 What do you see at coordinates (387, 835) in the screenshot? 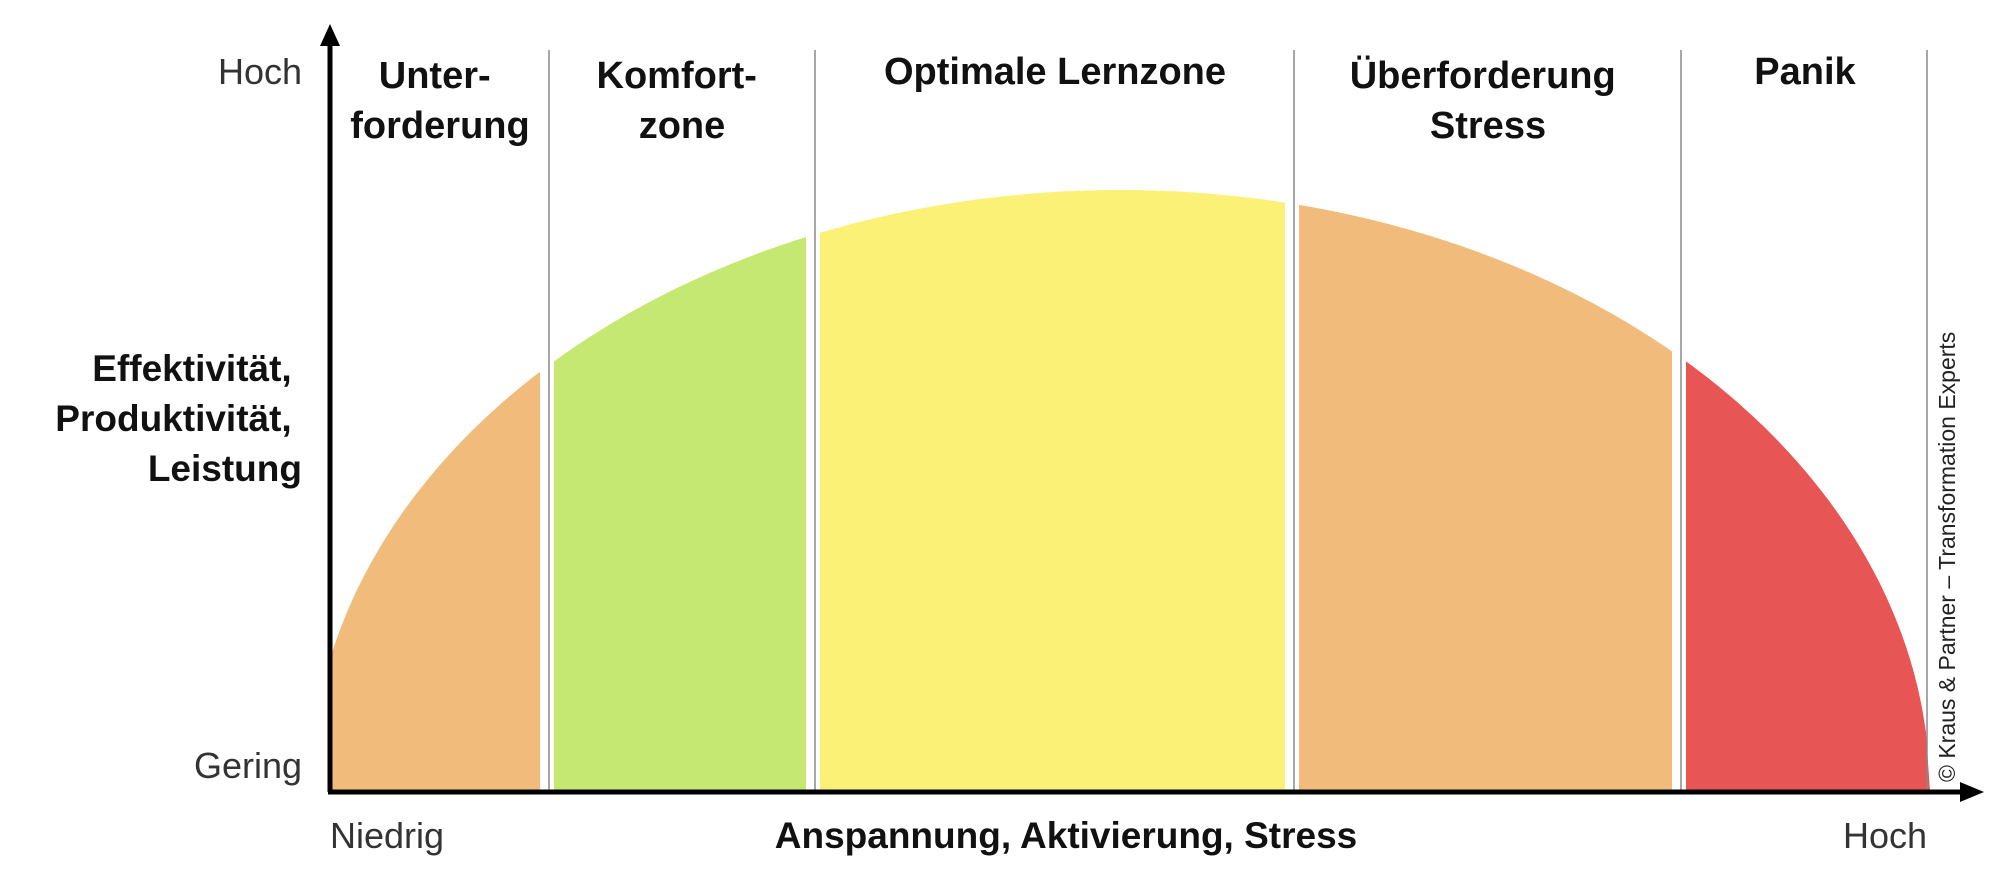
I see `x-axis-low-label: Niedrig` at bounding box center [387, 835].